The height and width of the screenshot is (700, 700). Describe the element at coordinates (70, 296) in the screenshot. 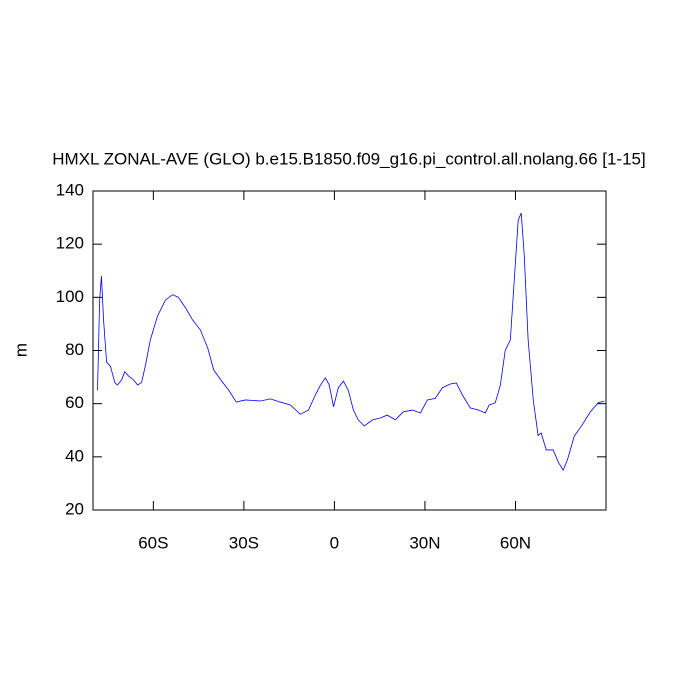

I see `y-tick-label: 100` at that location.